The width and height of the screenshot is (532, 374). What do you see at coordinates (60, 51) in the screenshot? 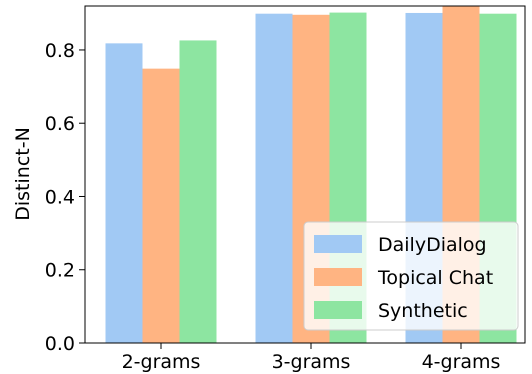
I see `y-tick-label: 0.8` at bounding box center [60, 51].